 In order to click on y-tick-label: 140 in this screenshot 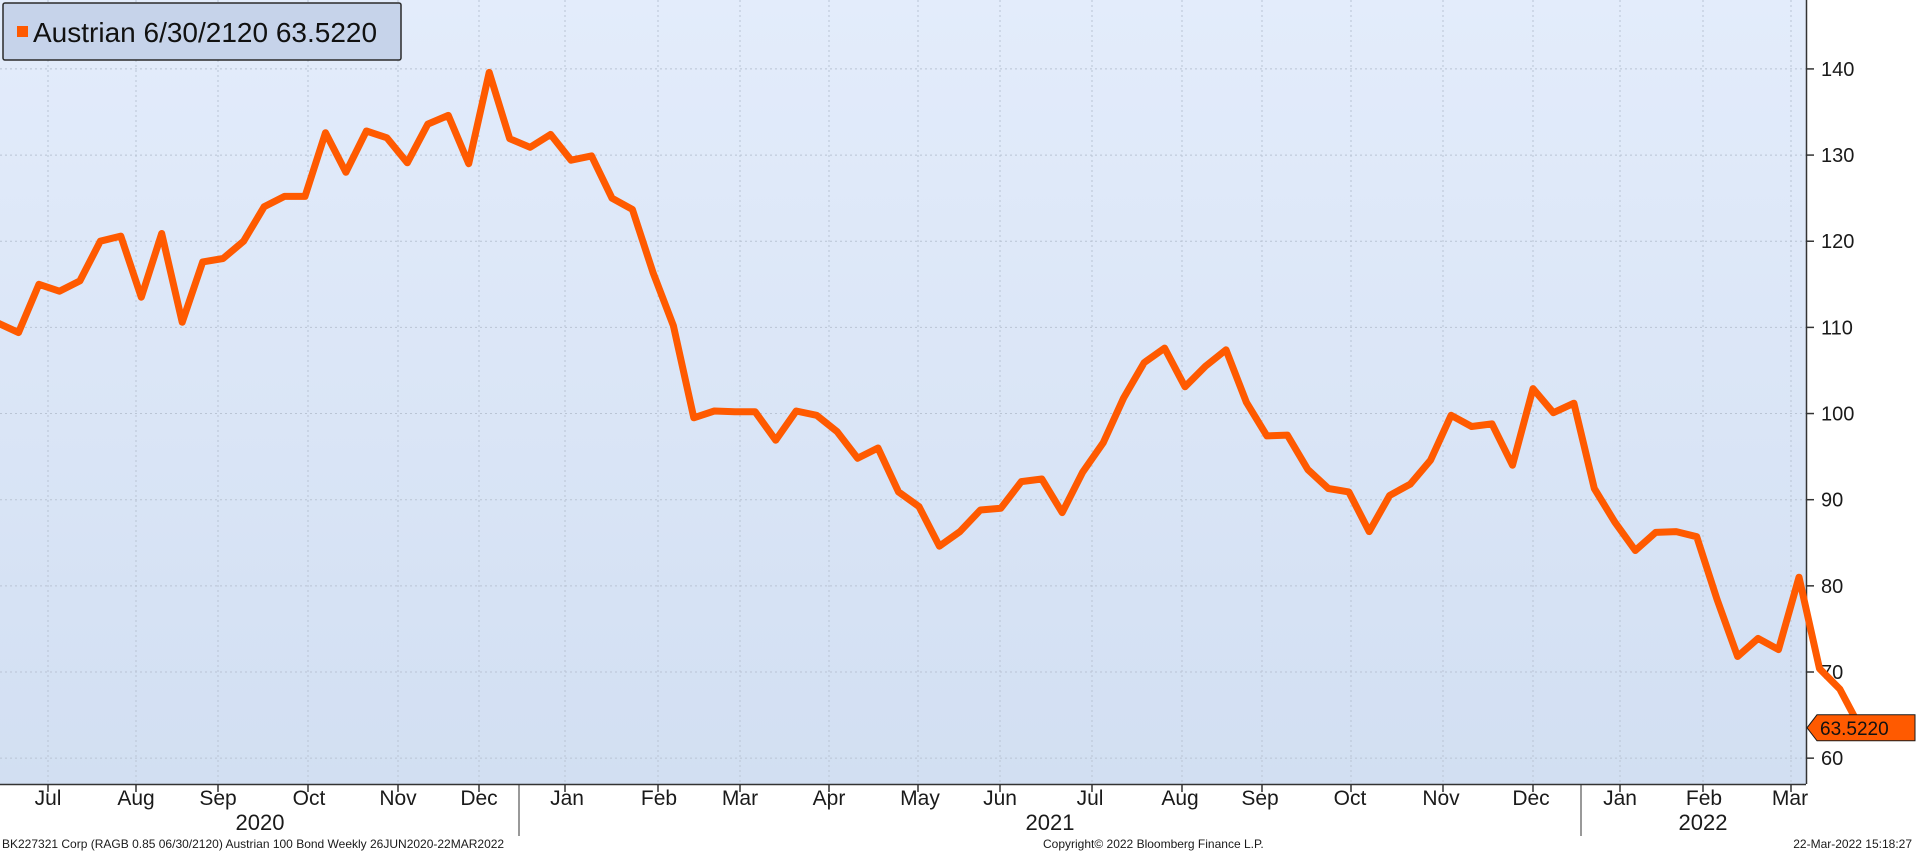, I will do `click(1837, 70)`.